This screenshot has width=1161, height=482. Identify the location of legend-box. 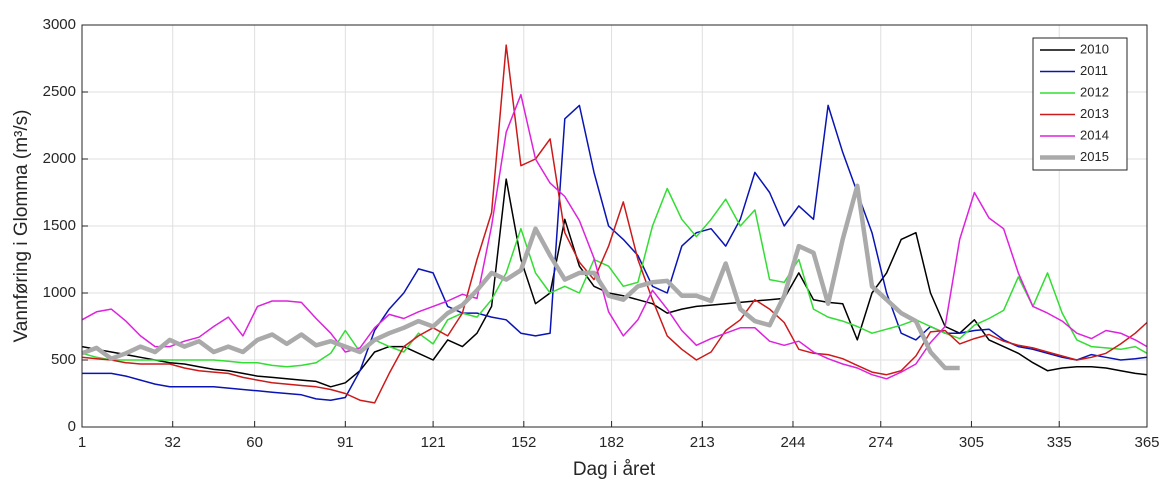
(1080, 104).